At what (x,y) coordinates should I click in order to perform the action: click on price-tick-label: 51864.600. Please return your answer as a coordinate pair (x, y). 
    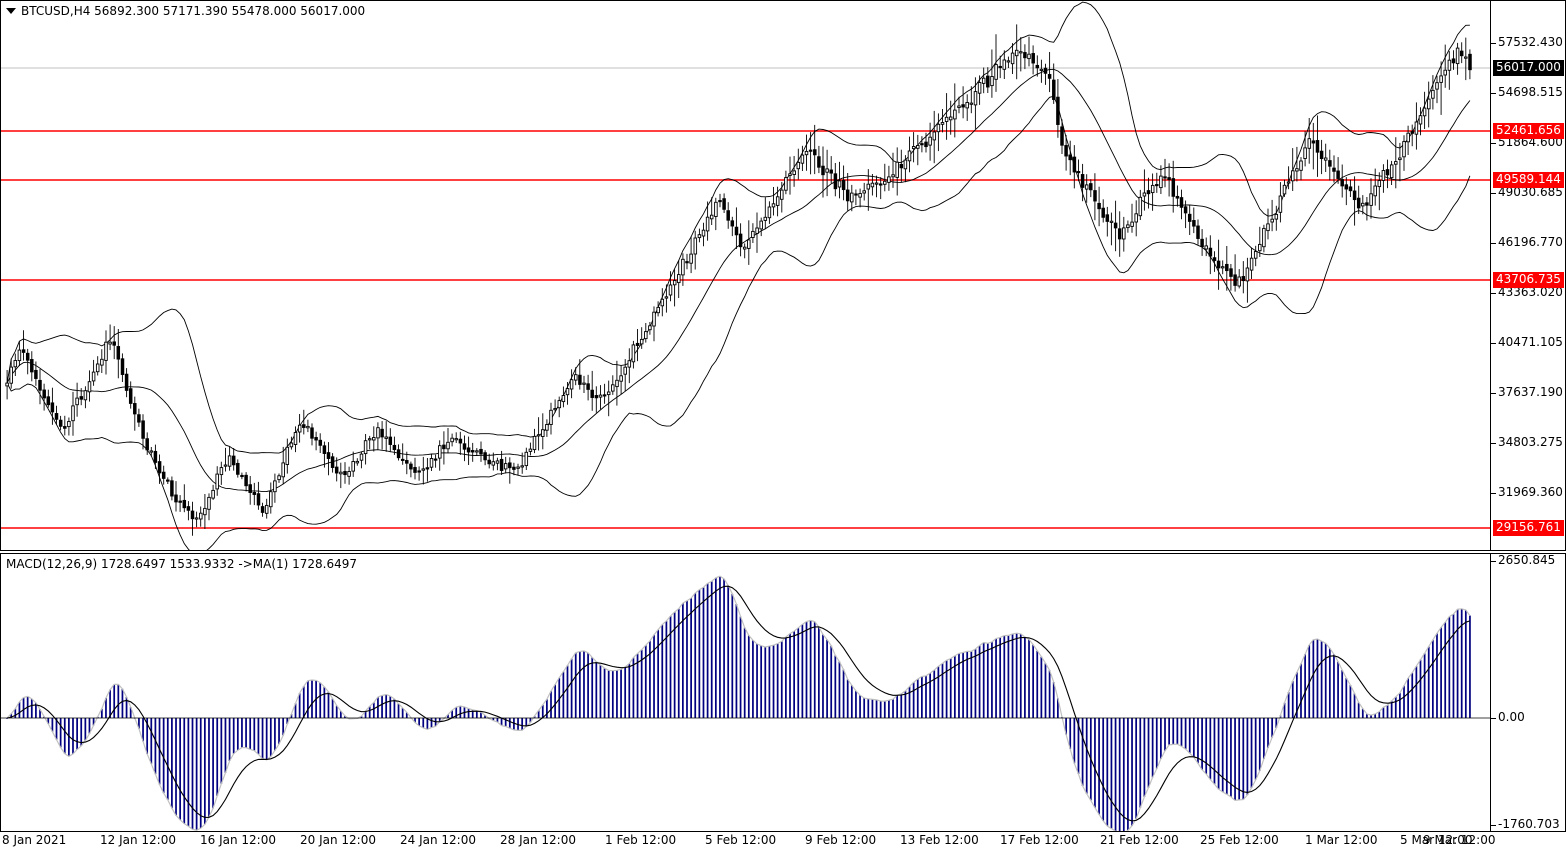
    Looking at the image, I should click on (1530, 142).